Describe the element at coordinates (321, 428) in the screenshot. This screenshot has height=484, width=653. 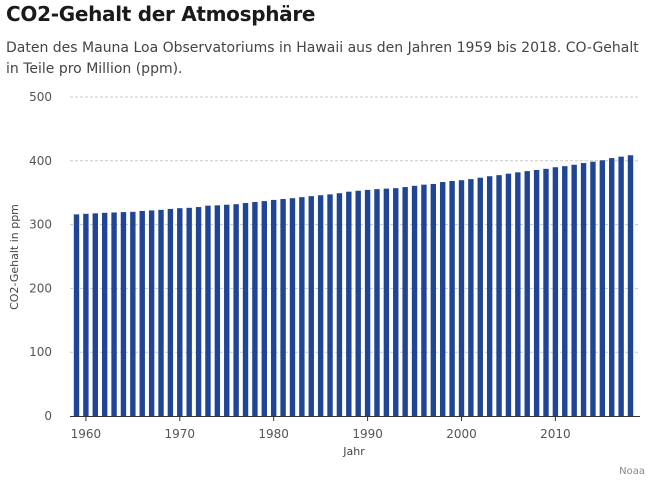
I see `x-axis-ticks: 1960 1970 1980 1990 2000 2010` at that location.